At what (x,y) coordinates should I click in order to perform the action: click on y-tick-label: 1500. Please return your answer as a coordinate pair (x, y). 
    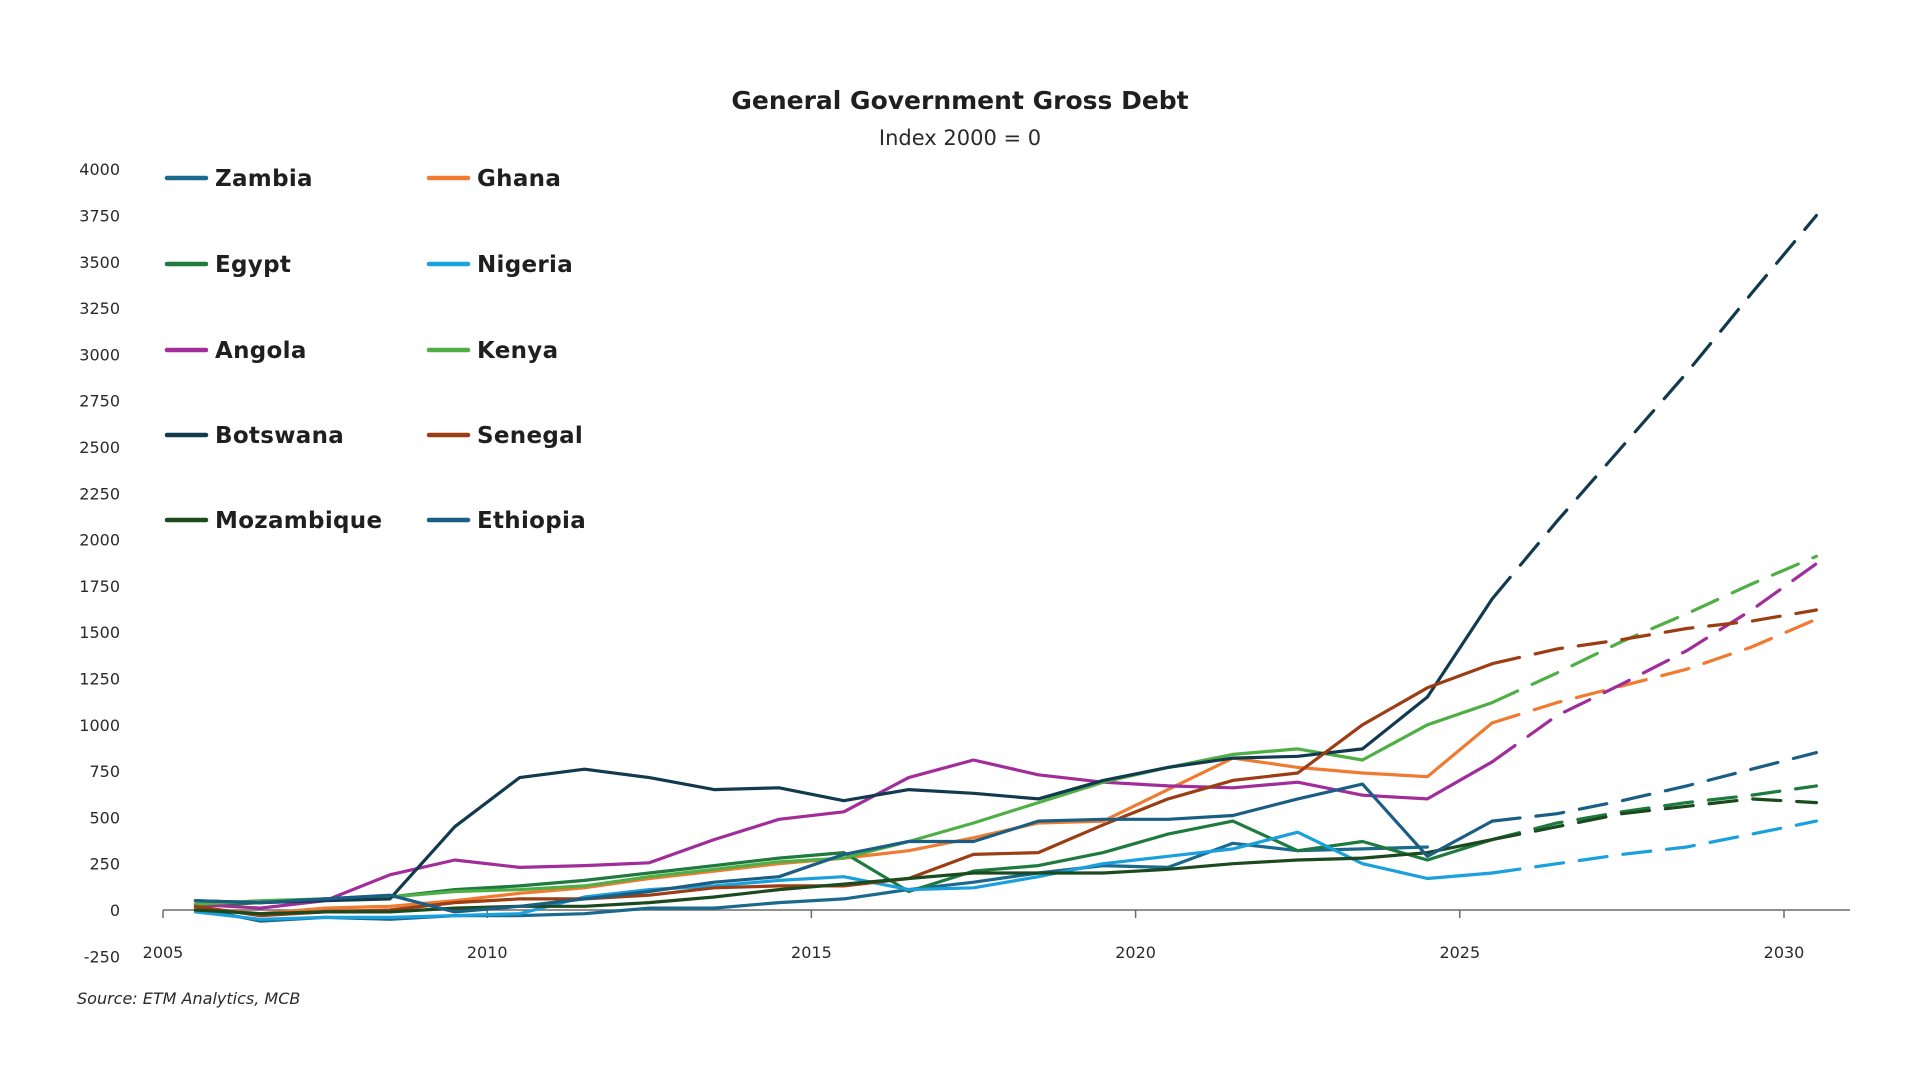
    Looking at the image, I should click on (99, 632).